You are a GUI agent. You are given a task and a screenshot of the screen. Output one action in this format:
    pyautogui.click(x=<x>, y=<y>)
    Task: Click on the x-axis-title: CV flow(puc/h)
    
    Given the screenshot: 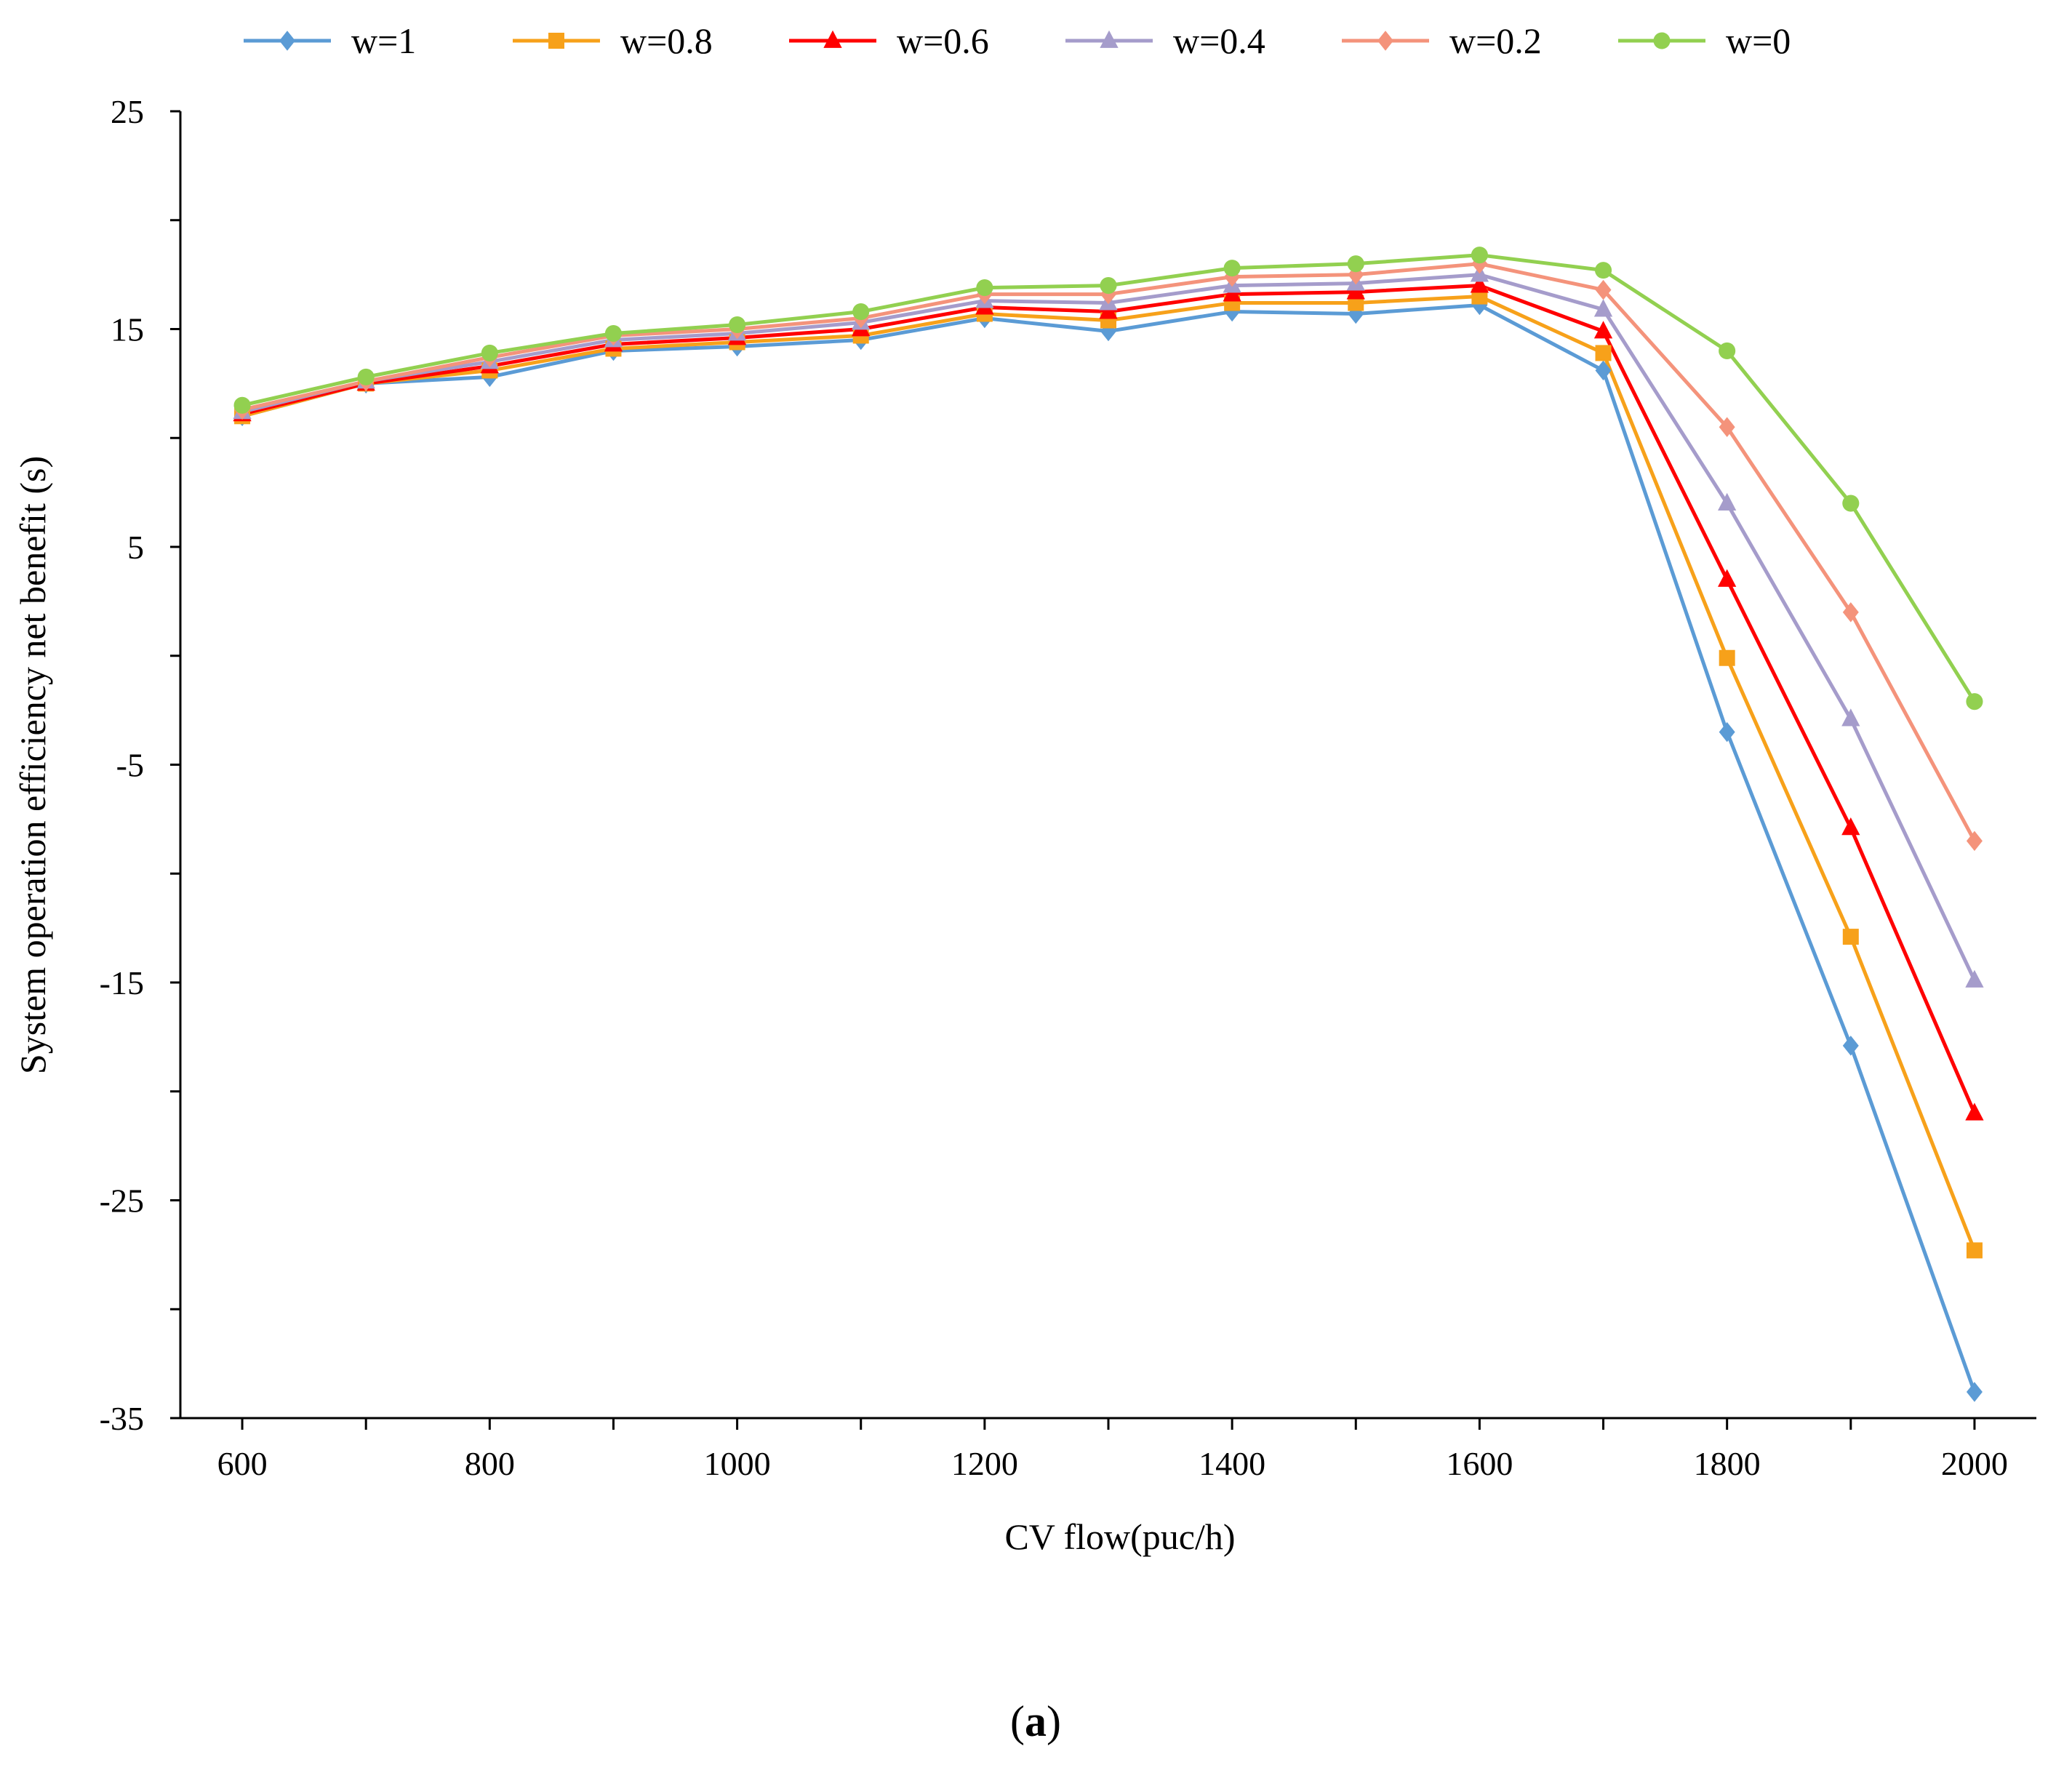 What is the action you would take?
    pyautogui.click(x=1119, y=1536)
    